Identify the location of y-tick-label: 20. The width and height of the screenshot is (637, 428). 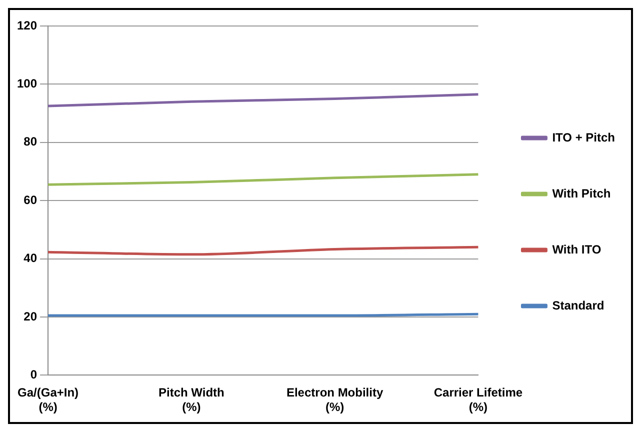
(31, 316).